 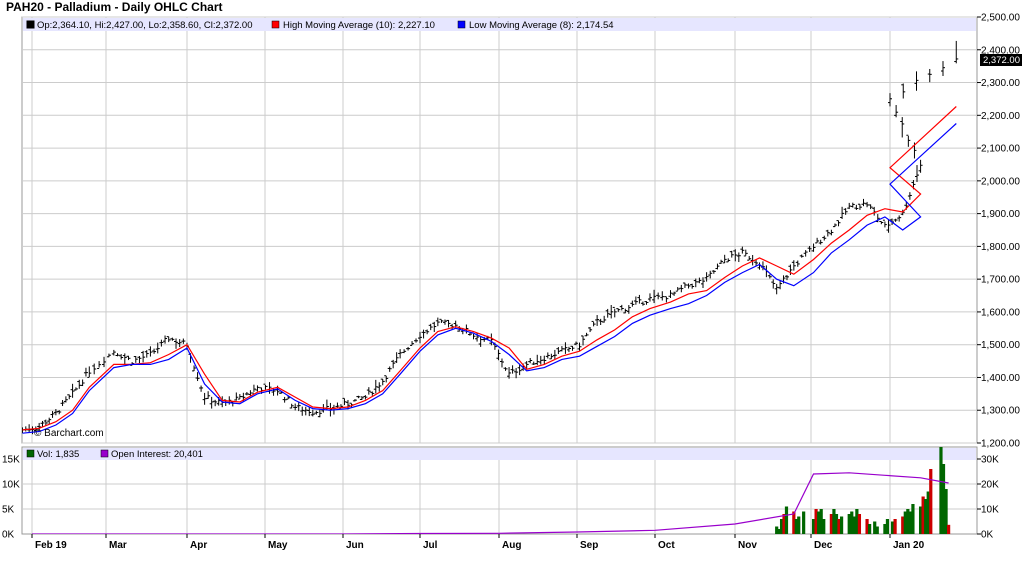 I want to click on date-tick-label: Dec, so click(x=823, y=545).